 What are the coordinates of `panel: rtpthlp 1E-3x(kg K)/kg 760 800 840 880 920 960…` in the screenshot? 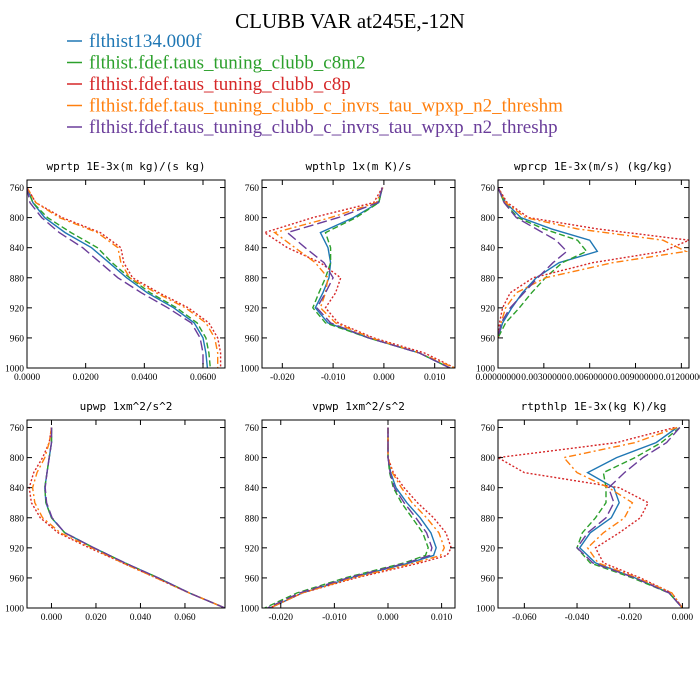 It's located at (584, 511).